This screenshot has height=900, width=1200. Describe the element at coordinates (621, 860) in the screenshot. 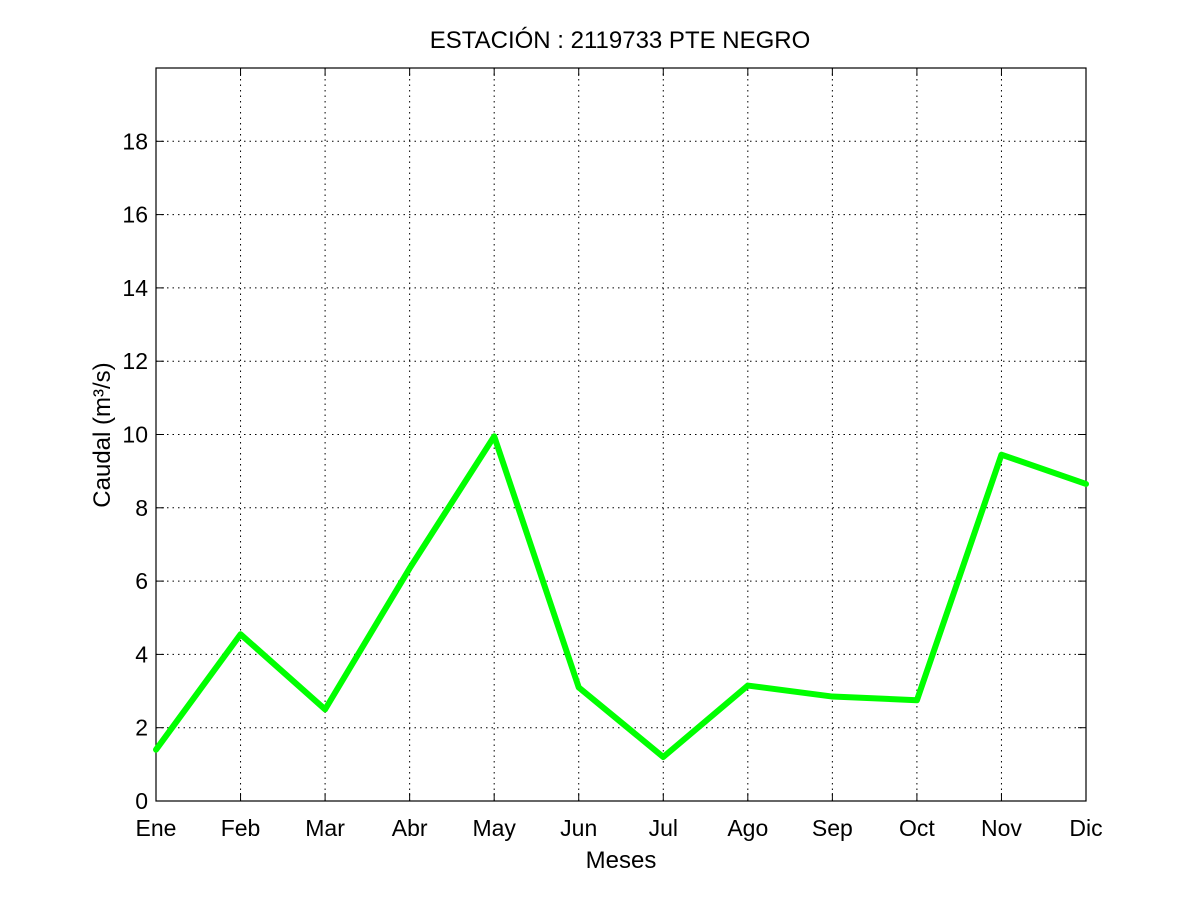

I see `x-axis-label: Meses` at that location.